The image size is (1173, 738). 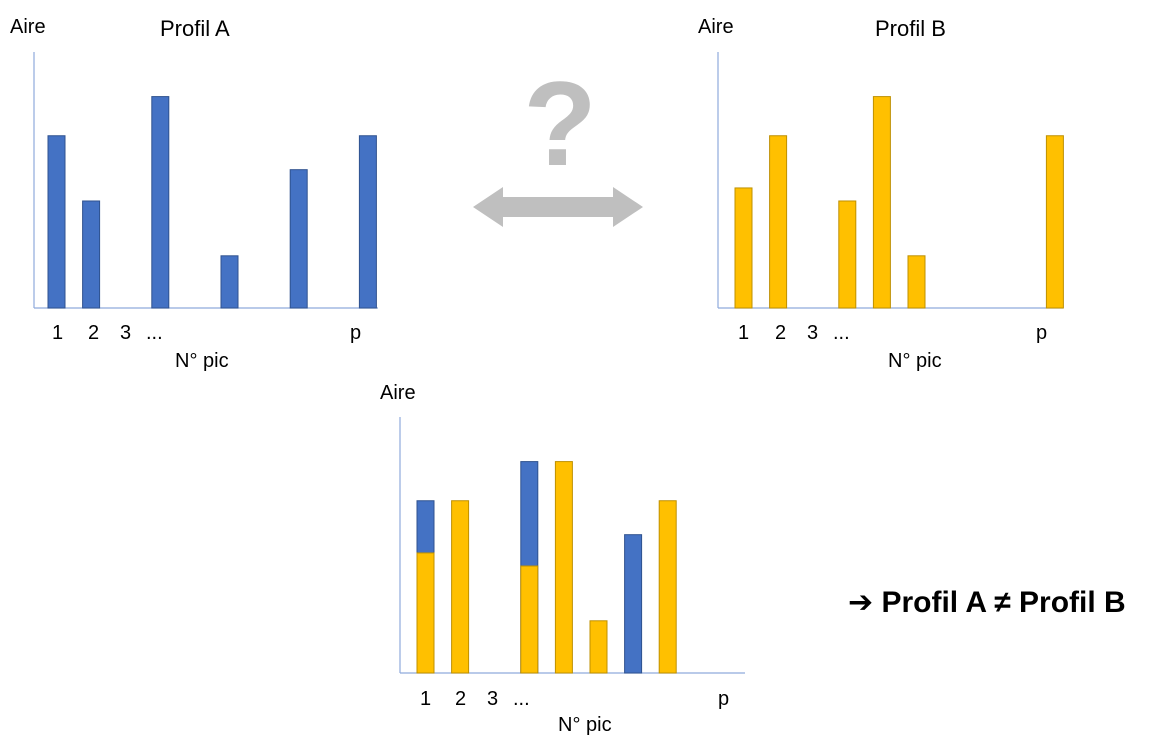 I want to click on chart-b-tick: 3, so click(x=813, y=333).